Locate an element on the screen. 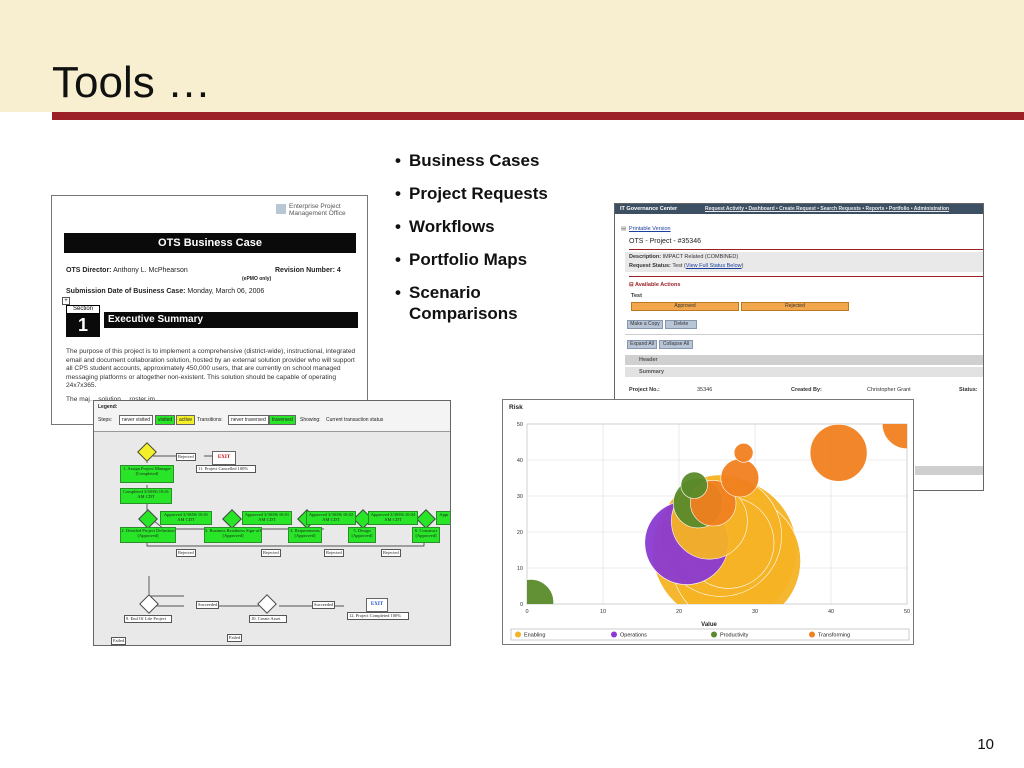 This screenshot has width=1024, height=768. section-number: 1 is located at coordinates (82, 325).